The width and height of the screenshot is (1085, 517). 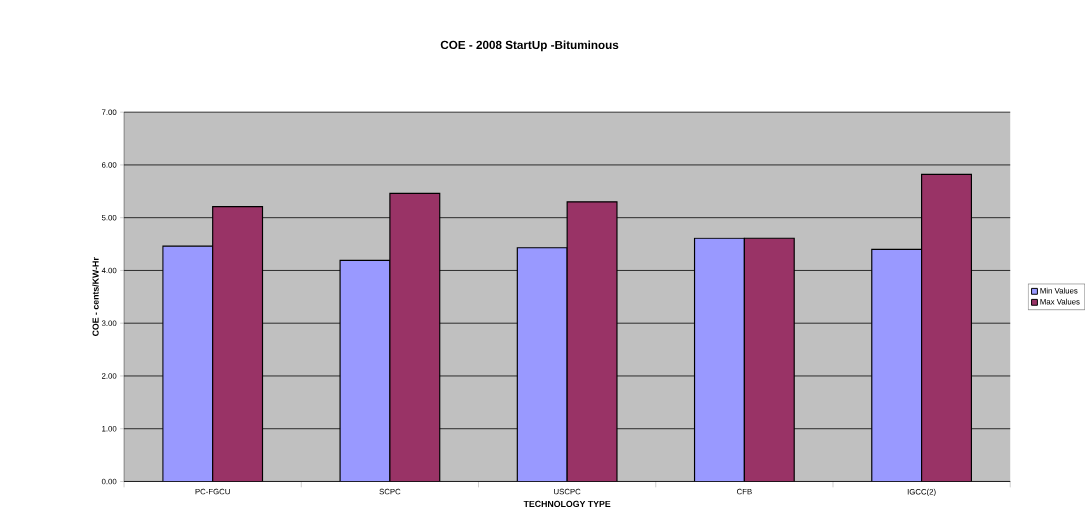 What do you see at coordinates (95, 297) in the screenshot?
I see `y-axis-title: COE - cents/KW-Hr` at bounding box center [95, 297].